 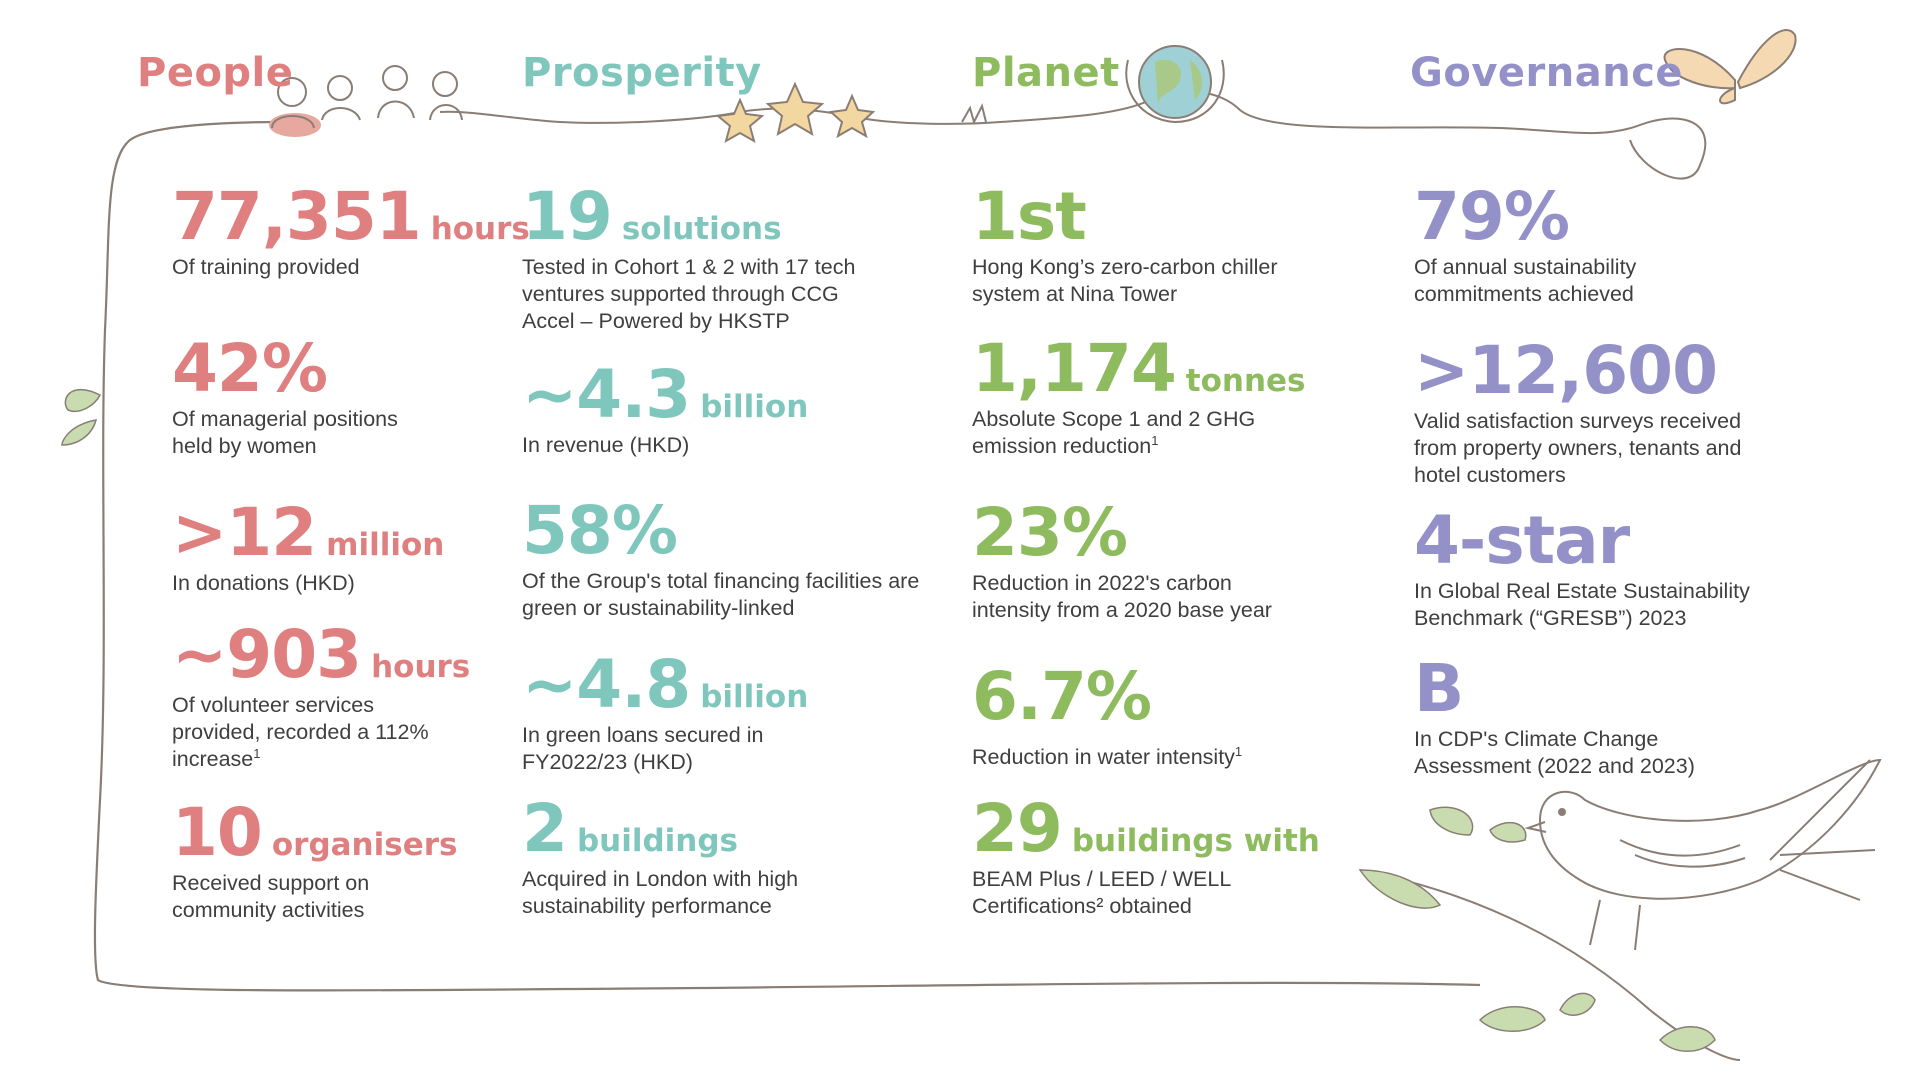 What do you see at coordinates (600, 530) in the screenshot?
I see `stat-value: 58%` at bounding box center [600, 530].